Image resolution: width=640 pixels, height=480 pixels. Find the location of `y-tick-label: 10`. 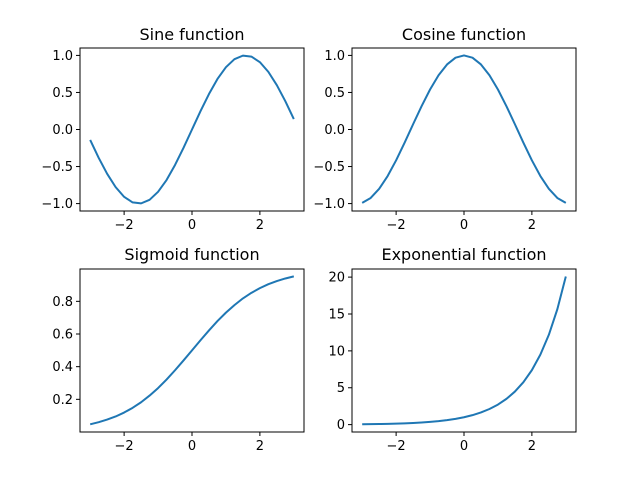

y-tick-label: 10 is located at coordinates (336, 351).